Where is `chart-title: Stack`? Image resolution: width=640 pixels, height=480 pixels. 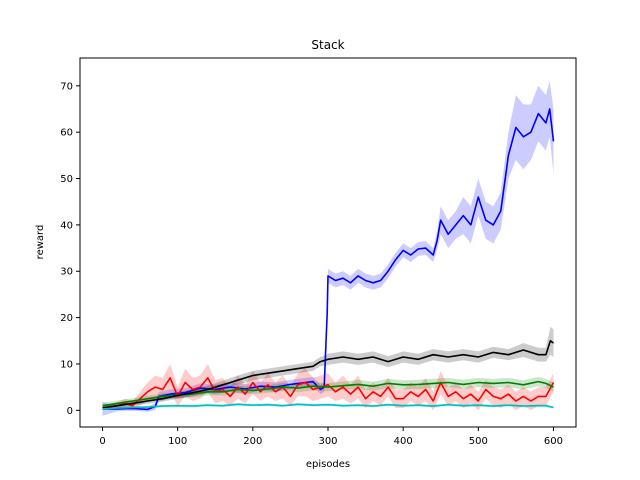
chart-title: Stack is located at coordinates (327, 45).